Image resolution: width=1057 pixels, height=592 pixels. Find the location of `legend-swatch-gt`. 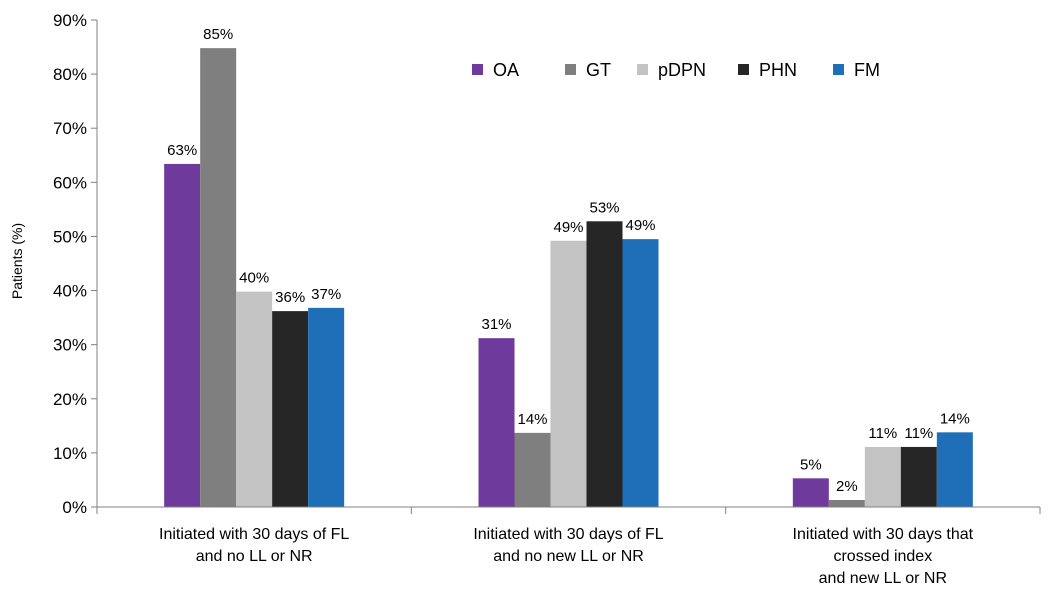

legend-swatch-gt is located at coordinates (570, 69).